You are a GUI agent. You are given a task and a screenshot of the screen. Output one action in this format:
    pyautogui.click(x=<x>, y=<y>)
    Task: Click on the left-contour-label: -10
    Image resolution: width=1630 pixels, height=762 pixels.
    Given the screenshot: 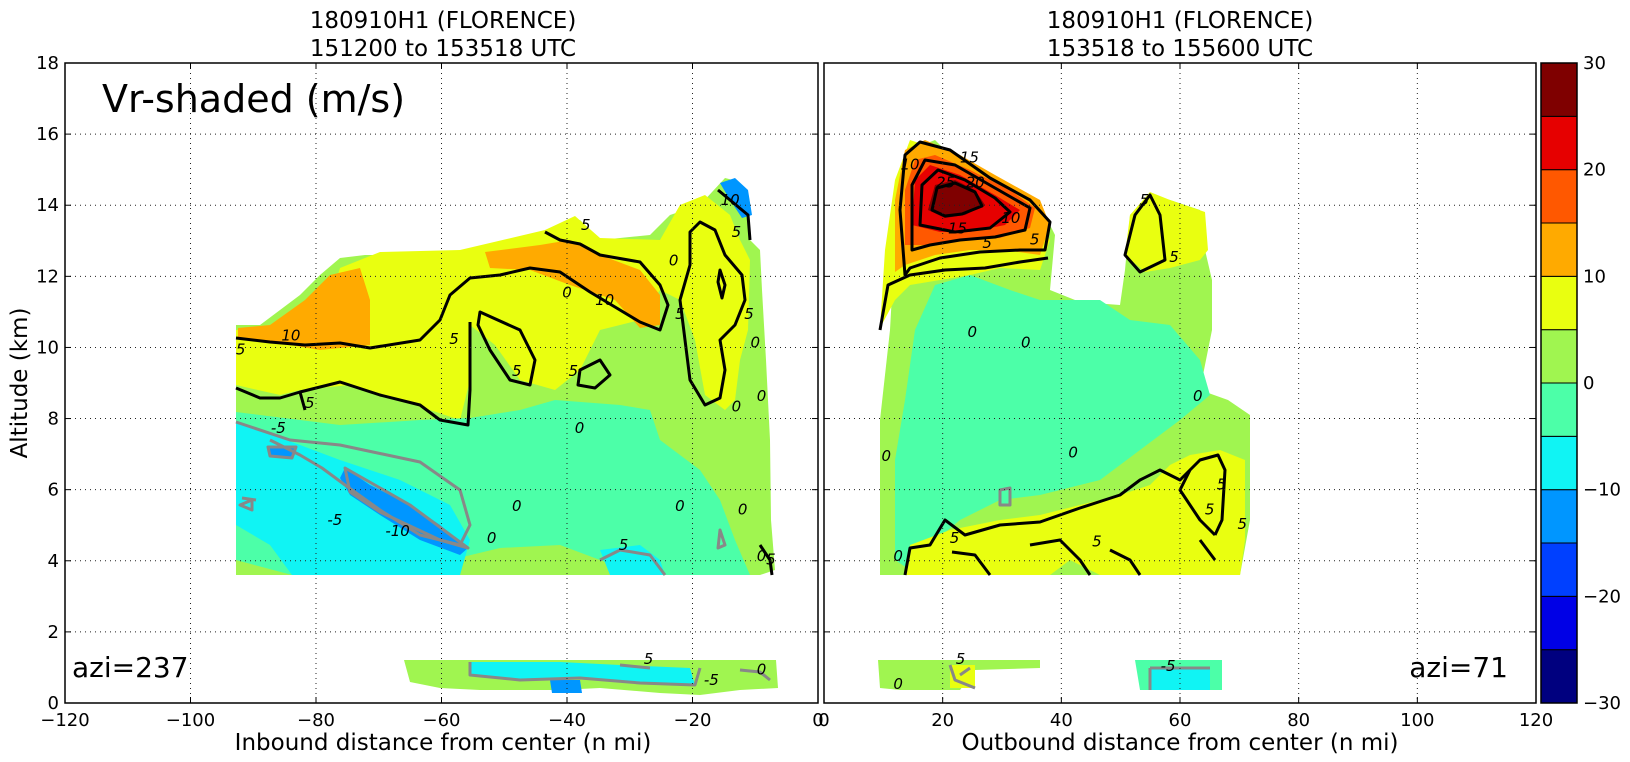 What is the action you would take?
    pyautogui.click(x=397, y=531)
    